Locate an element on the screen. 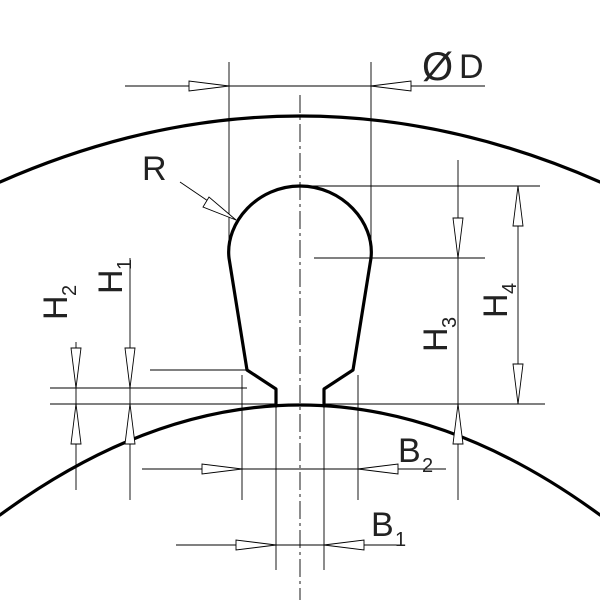  h3-label: H 3 is located at coordinates (439, 334).